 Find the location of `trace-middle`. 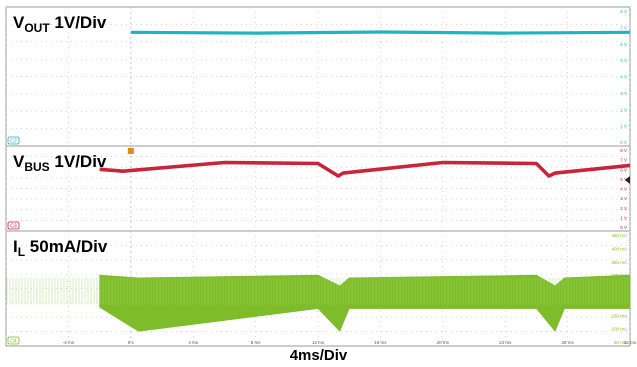

trace-middle is located at coordinates (365, 169).